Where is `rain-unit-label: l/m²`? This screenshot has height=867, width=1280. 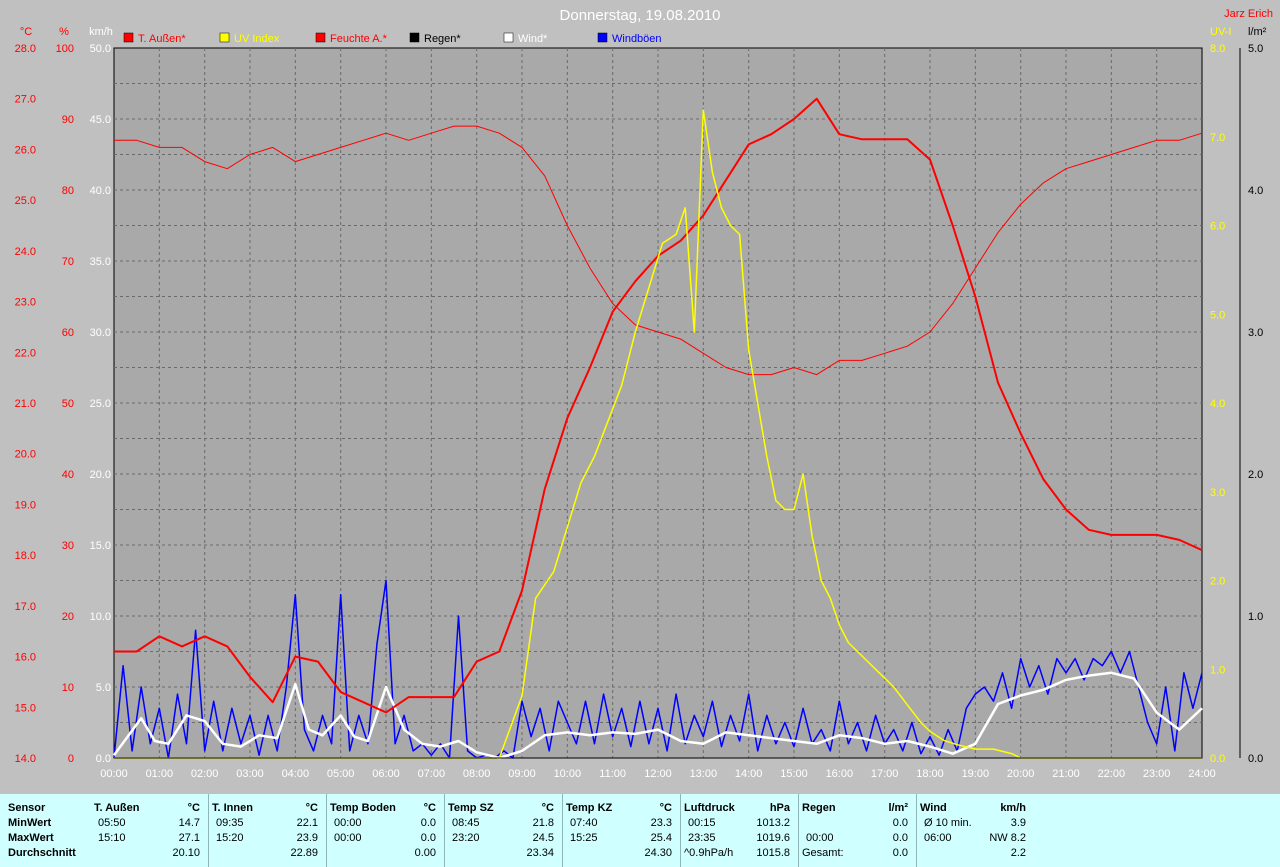
rain-unit-label: l/m² is located at coordinates (1257, 32).